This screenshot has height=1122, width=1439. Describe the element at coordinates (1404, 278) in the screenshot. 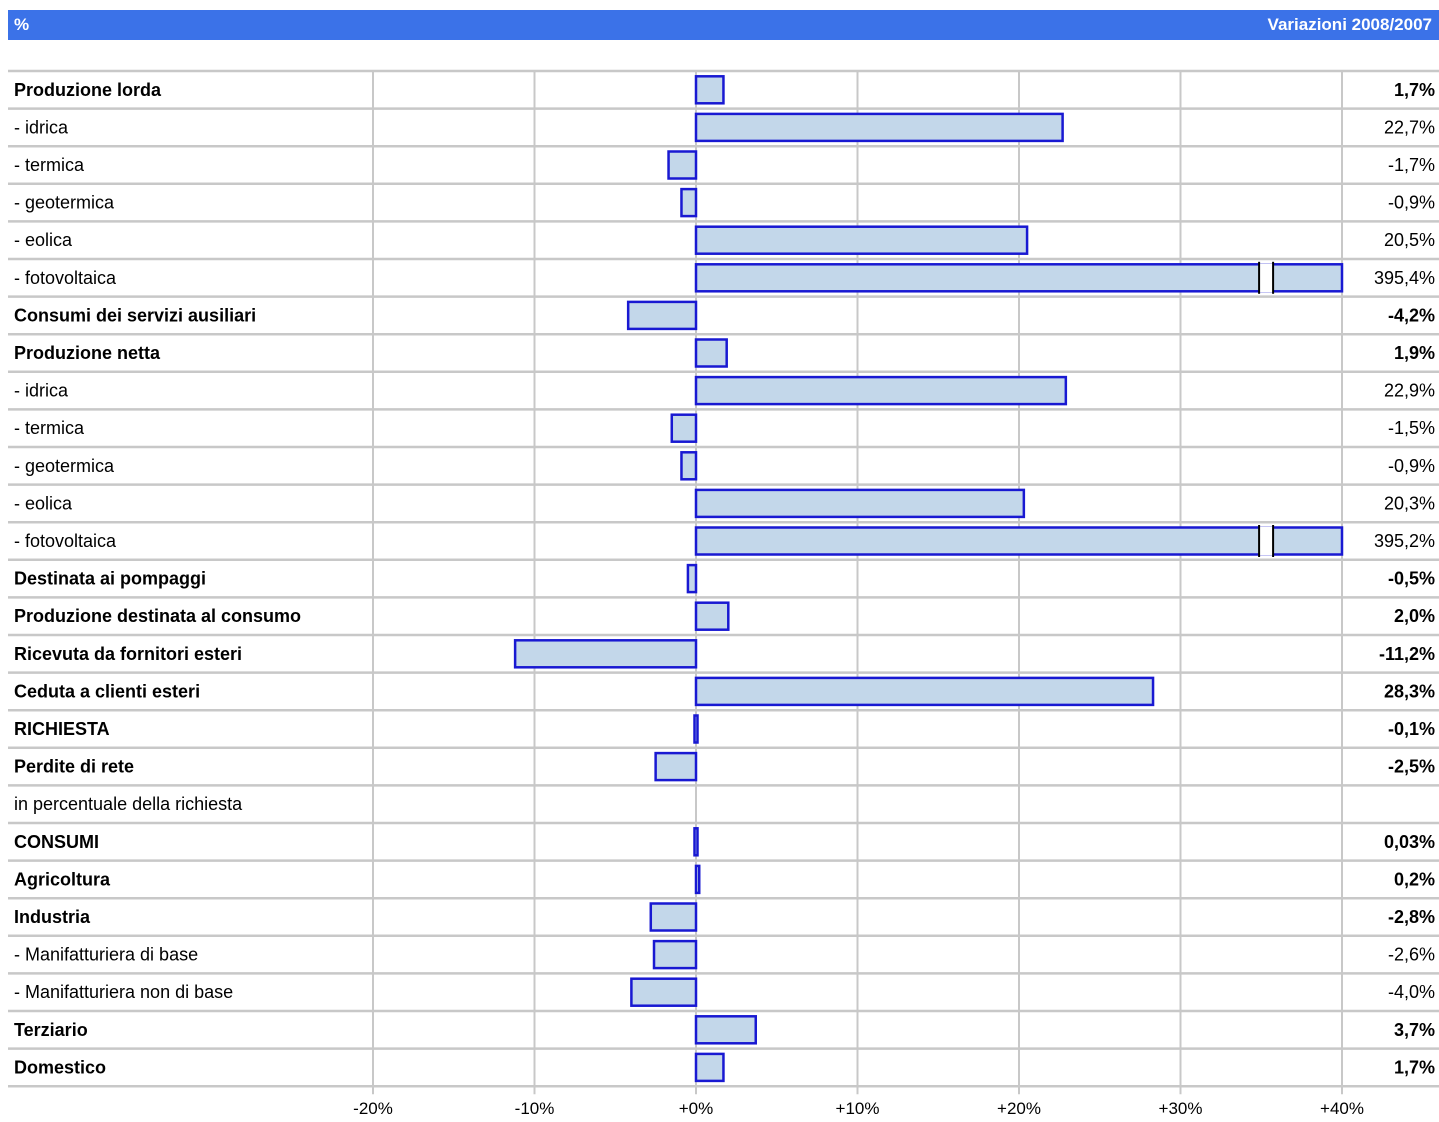

I see `row-value: 395,4%` at that location.